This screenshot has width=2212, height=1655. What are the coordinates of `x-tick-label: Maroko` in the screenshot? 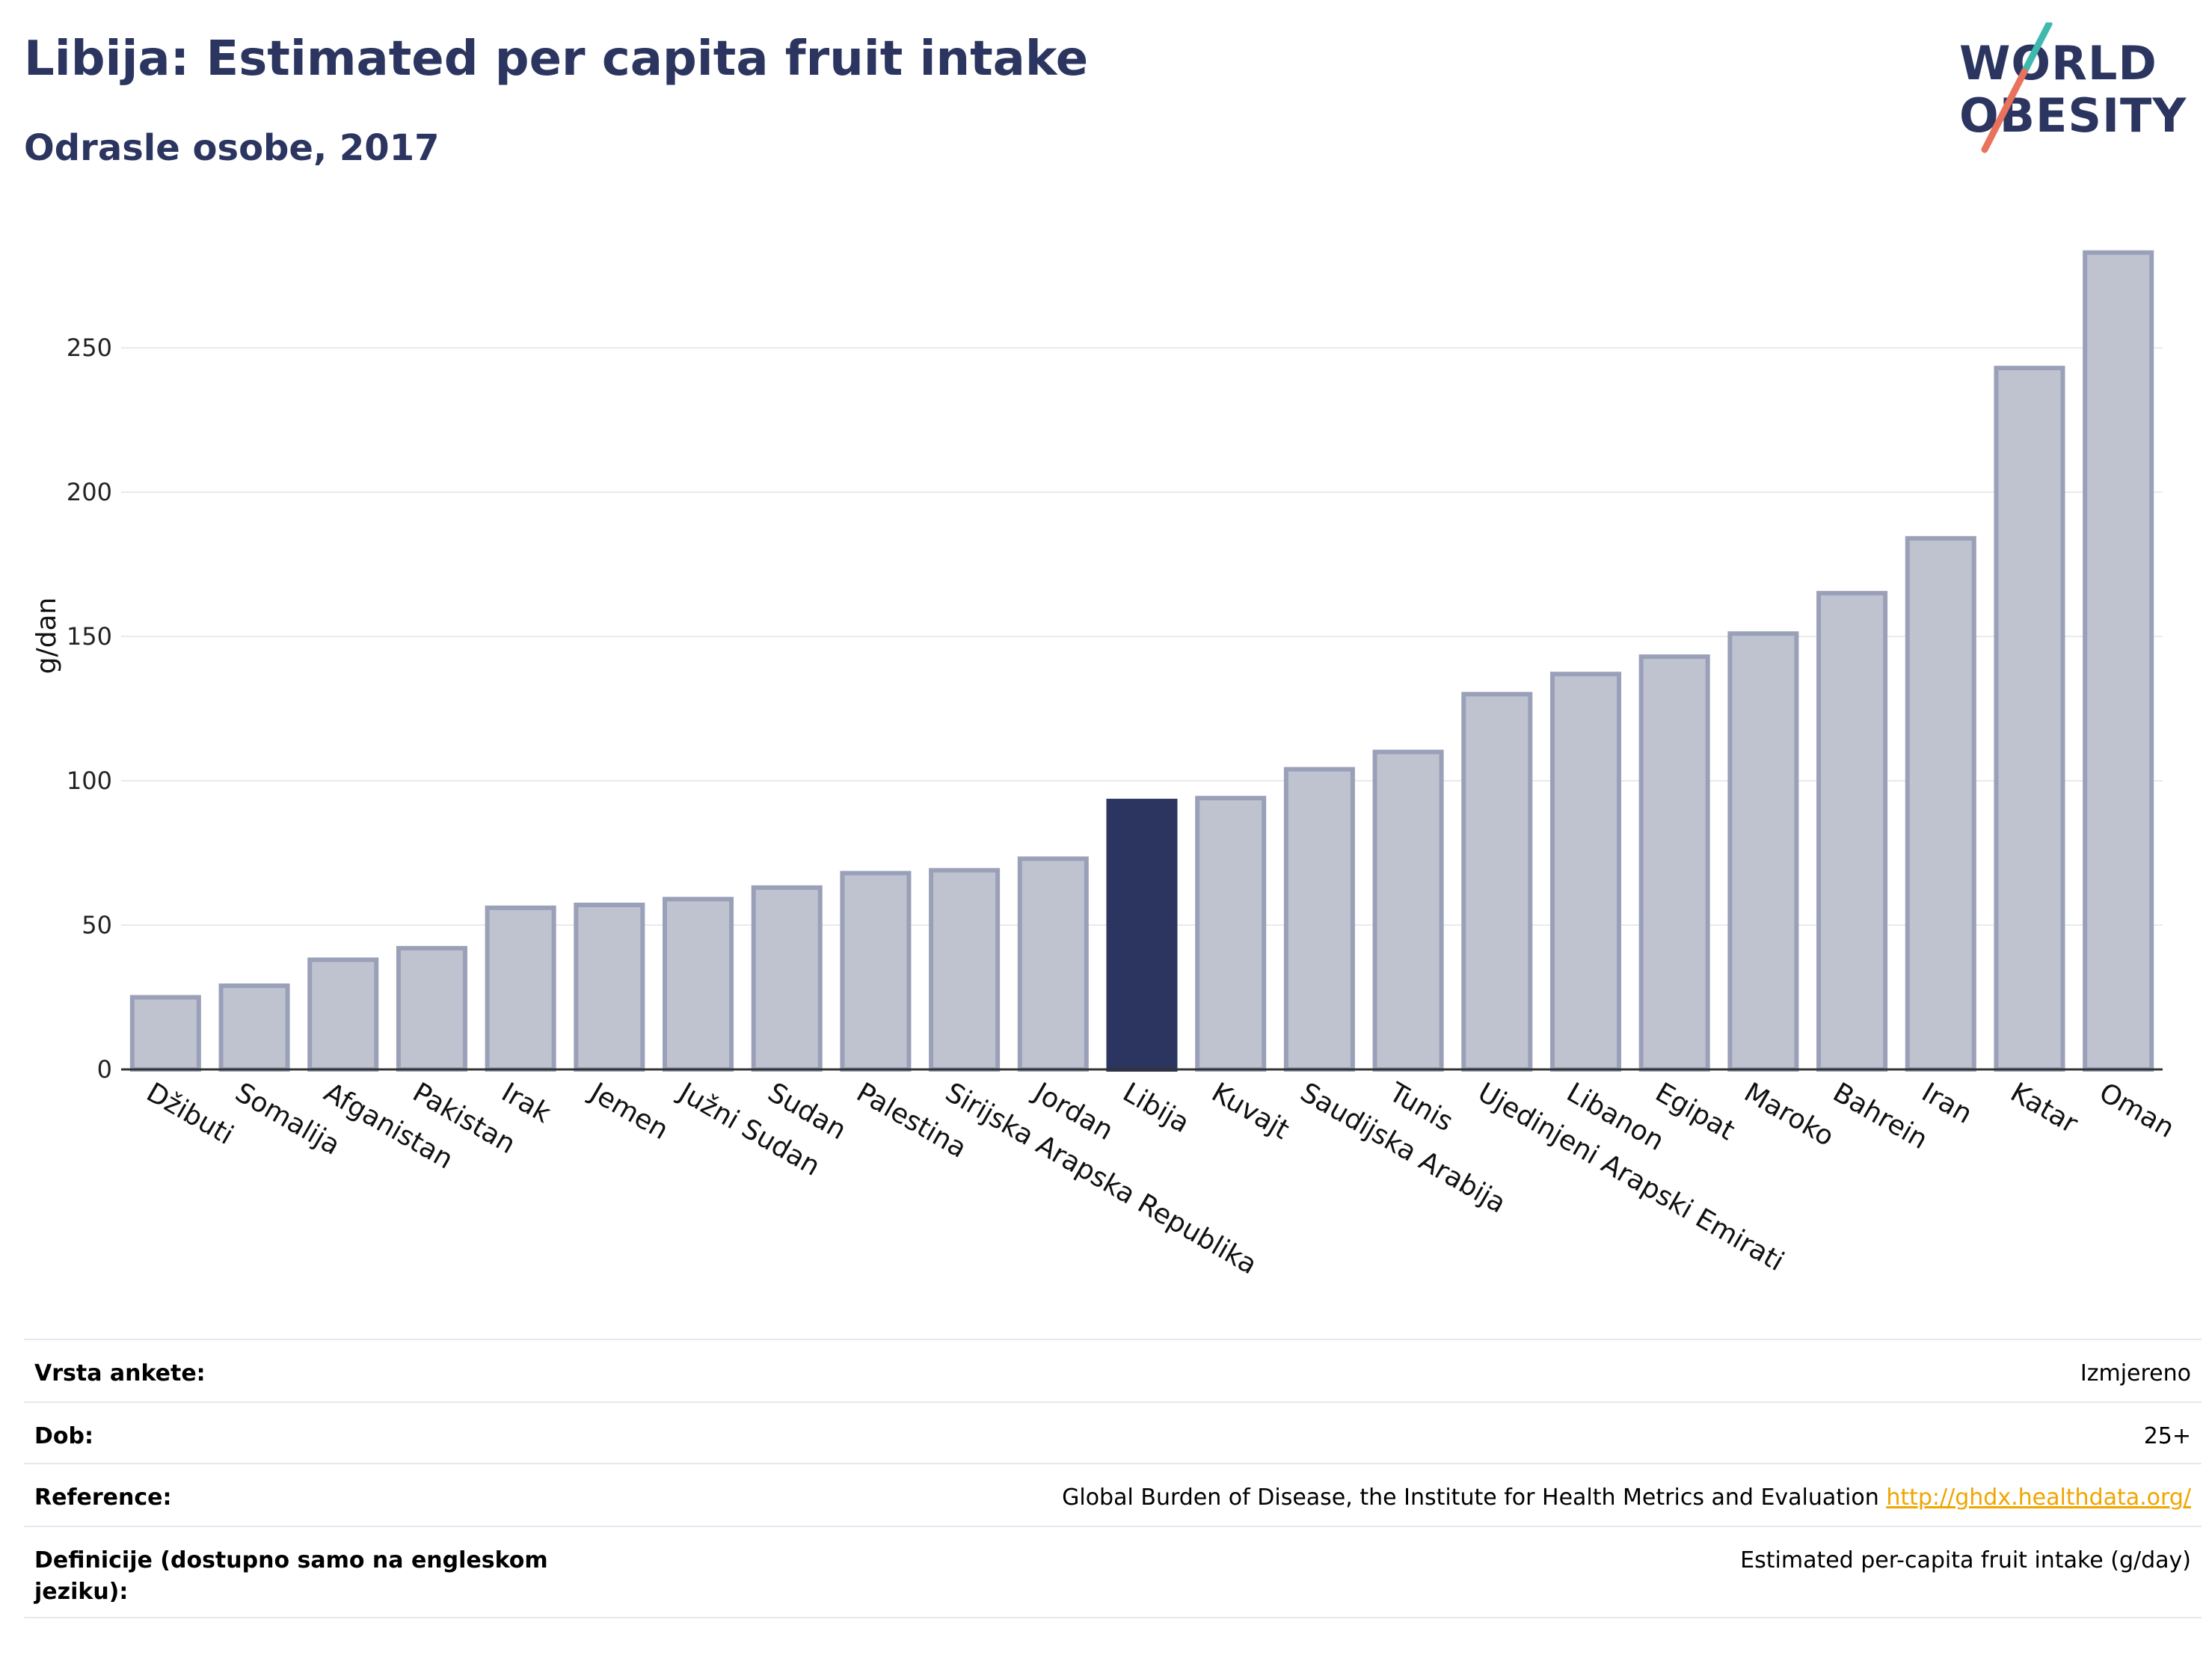 It's located at (1789, 1114).